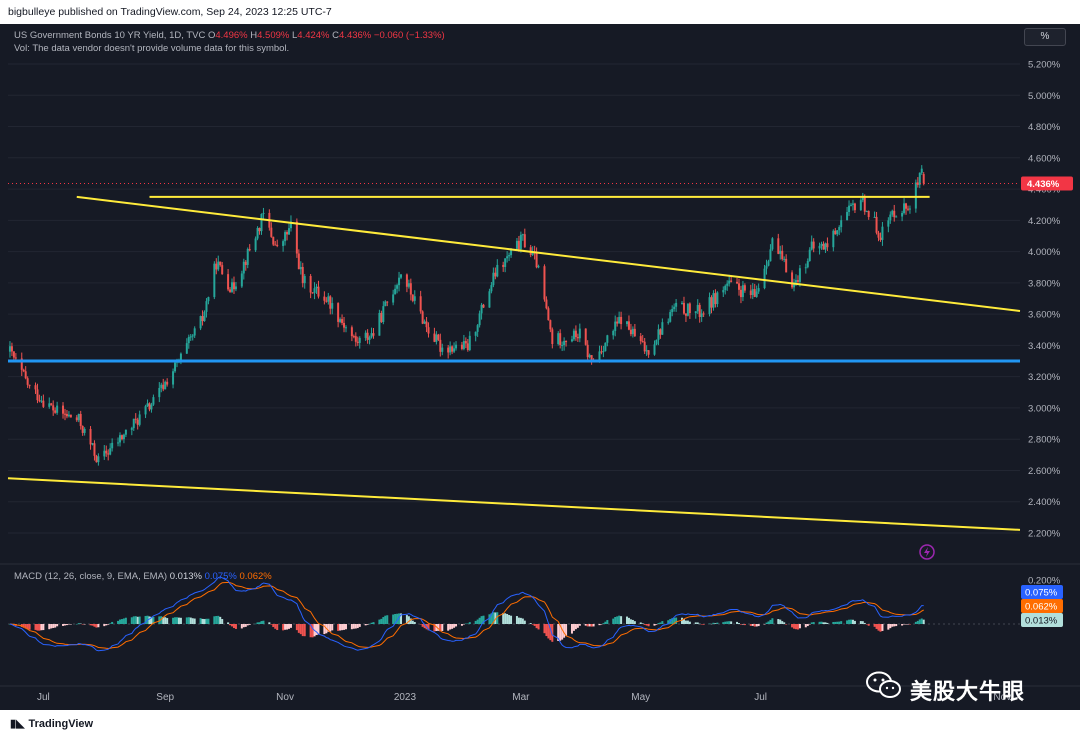  Describe the element at coordinates (548, 253) in the screenshot. I see `falling-trendline` at that location.